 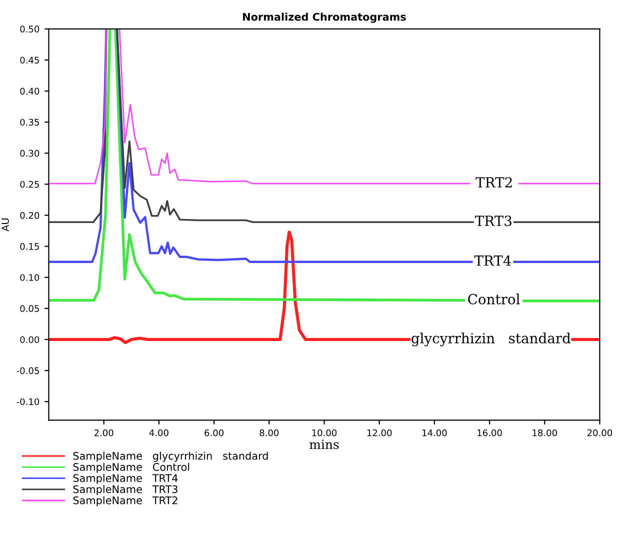 I want to click on x-tick-label: 16.00, so click(x=490, y=432).